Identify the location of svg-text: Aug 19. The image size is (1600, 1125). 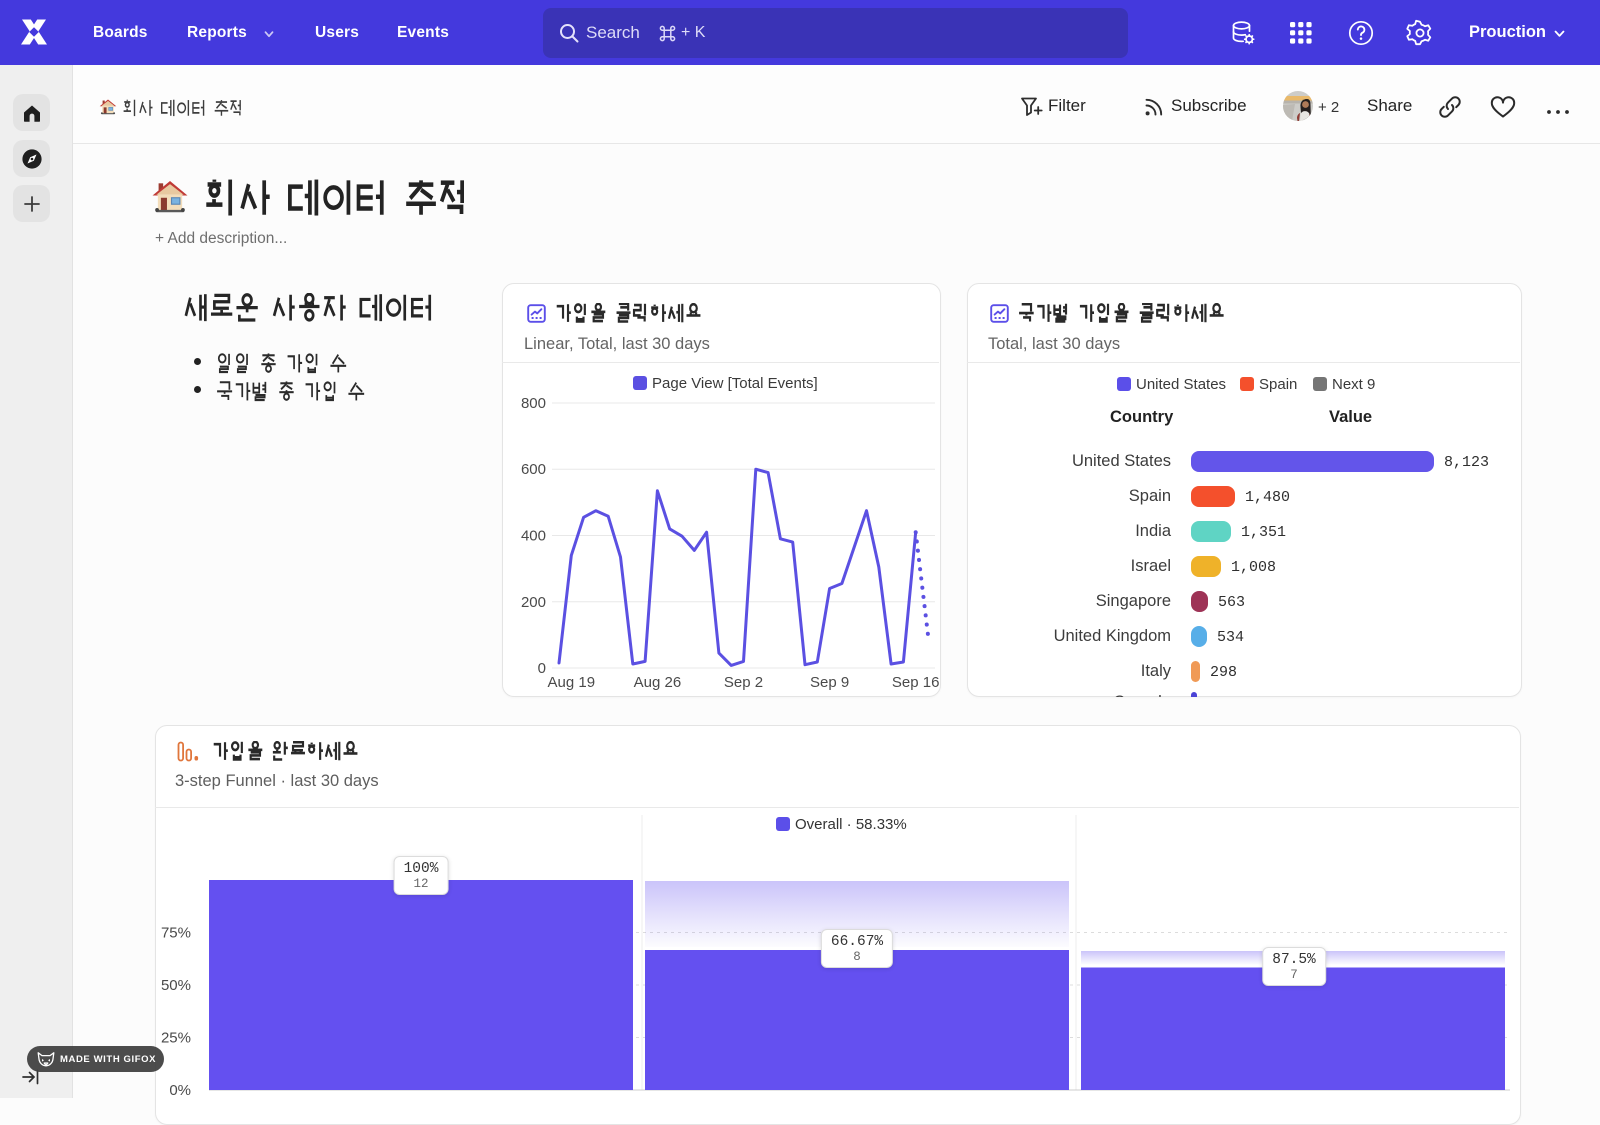
(572, 682).